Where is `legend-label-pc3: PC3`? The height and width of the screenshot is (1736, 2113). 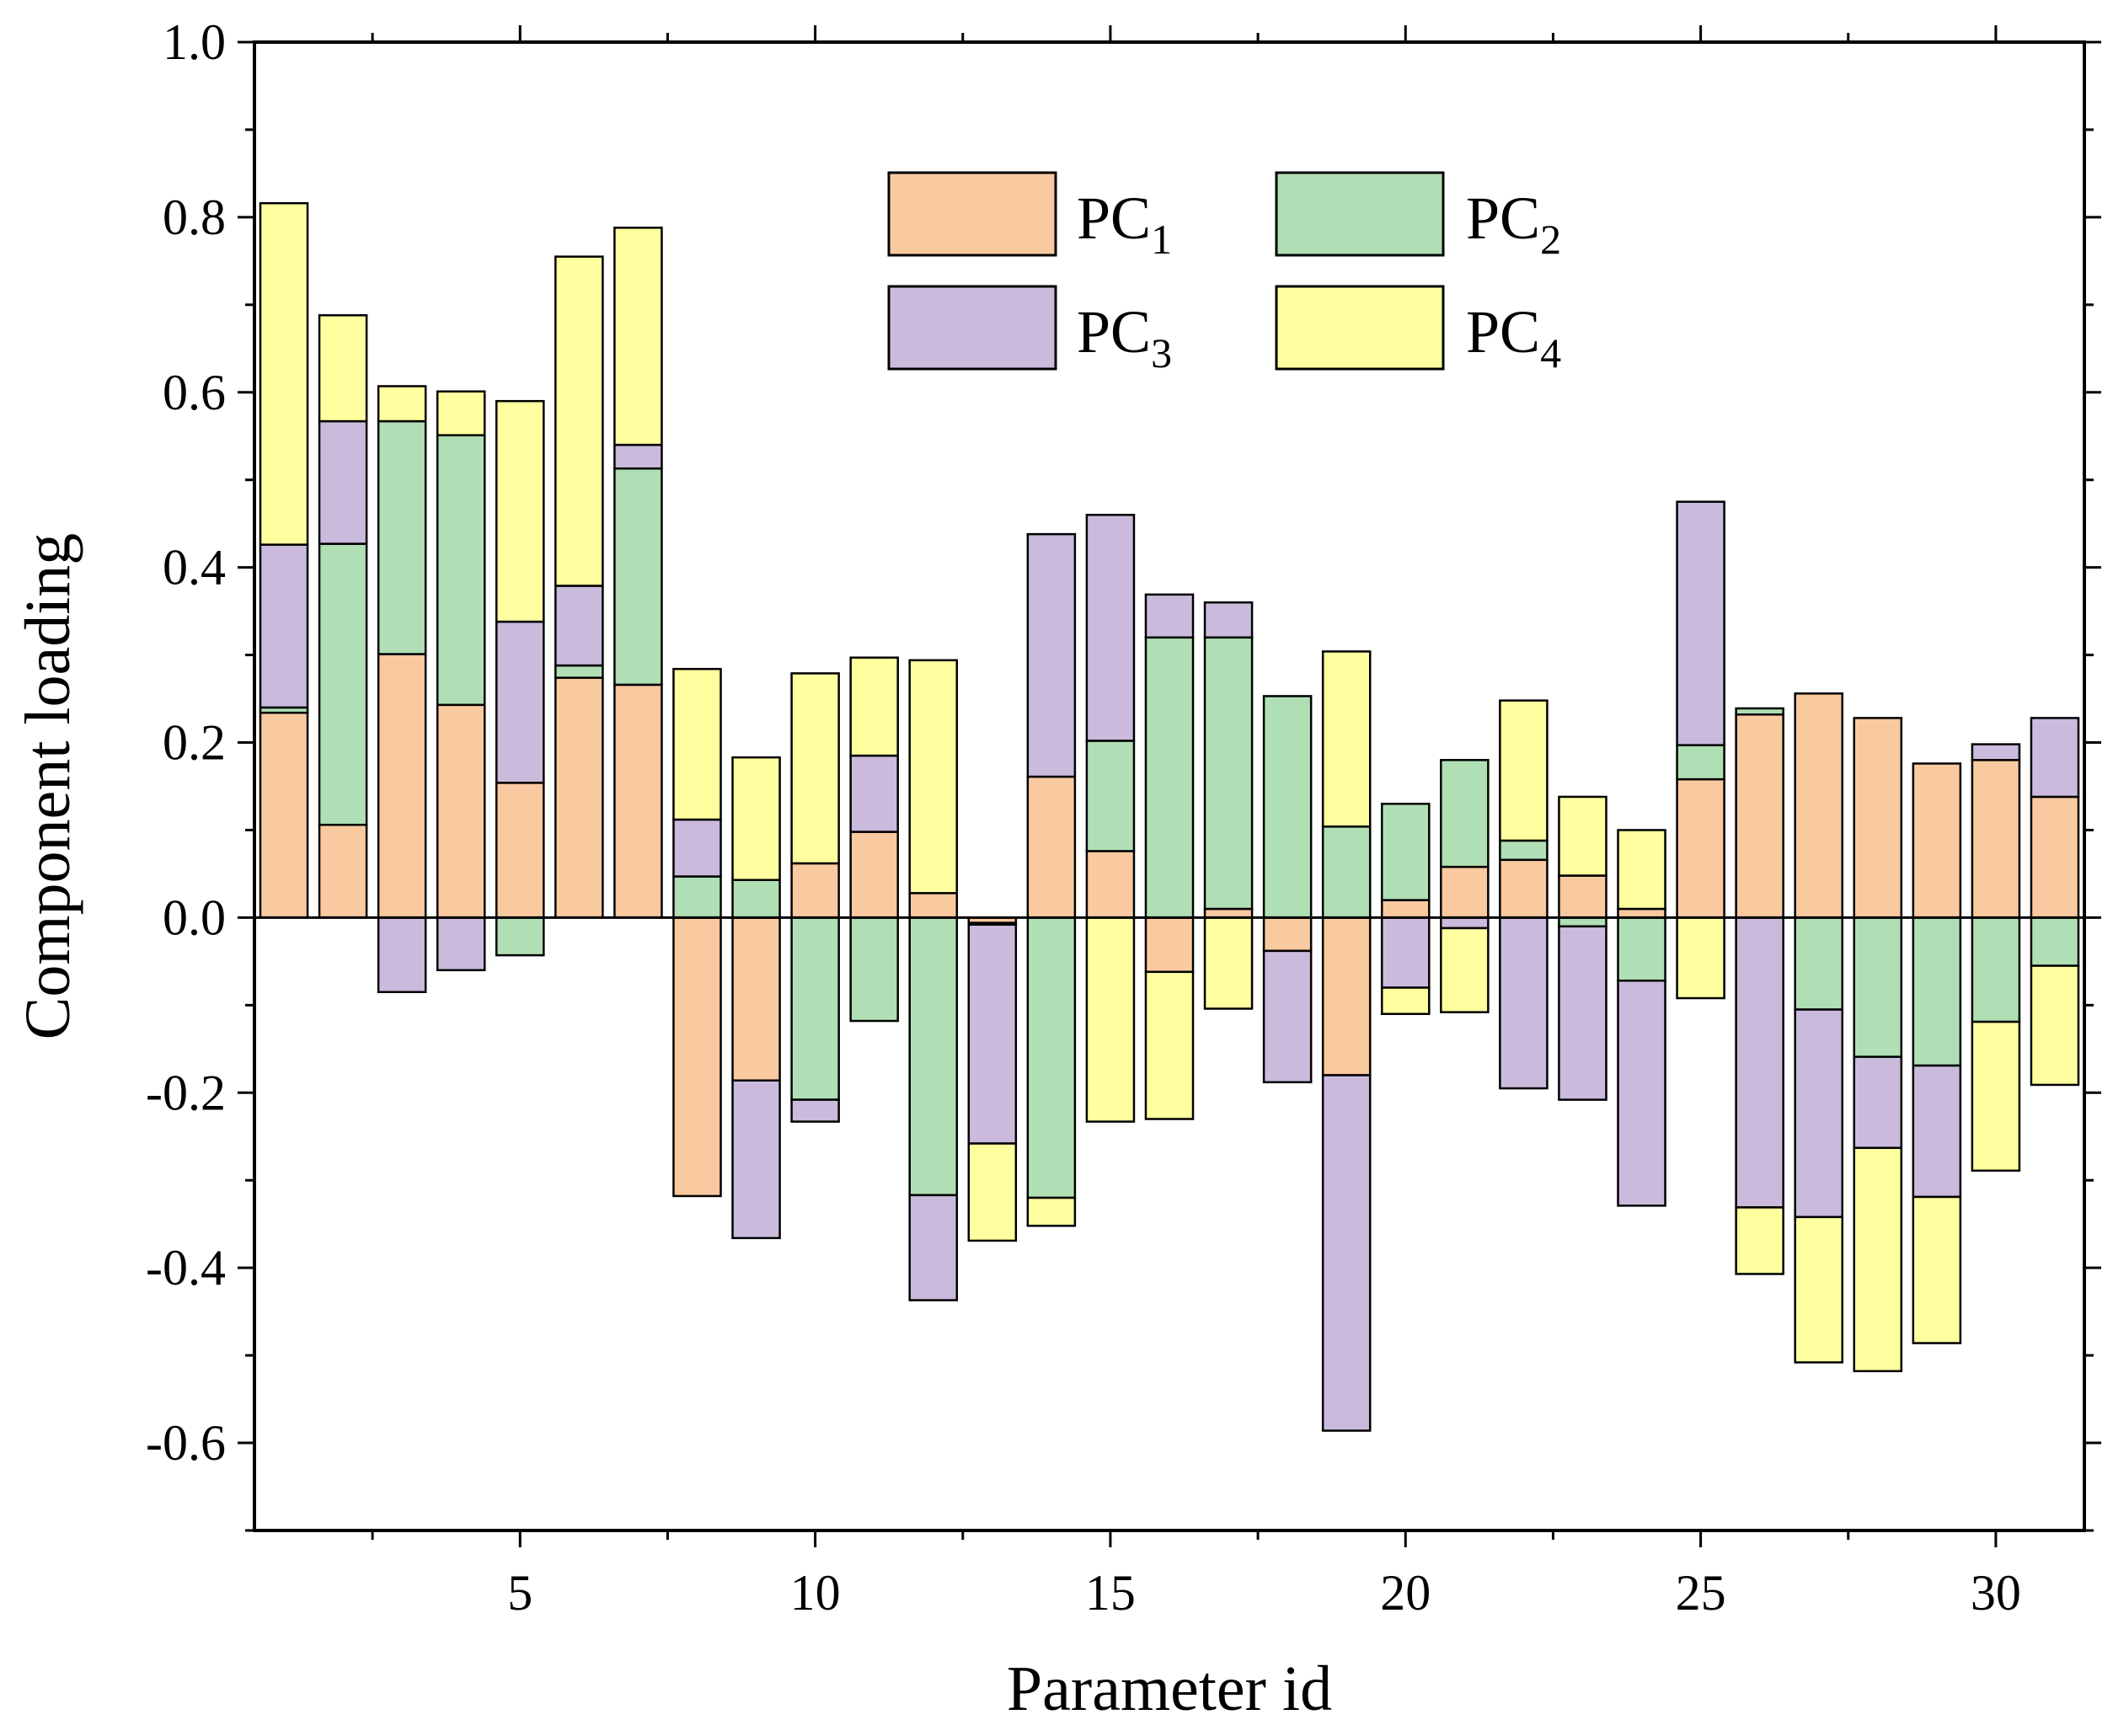 legend-label-pc3: PC3 is located at coordinates (1124, 337).